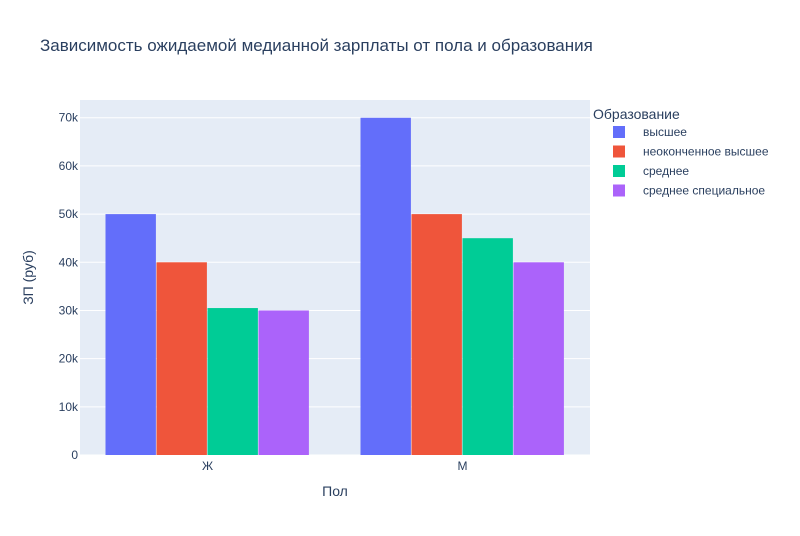 The image size is (800, 536). Describe the element at coordinates (69, 262) in the screenshot. I see `y-tick-label: 40k` at that location.